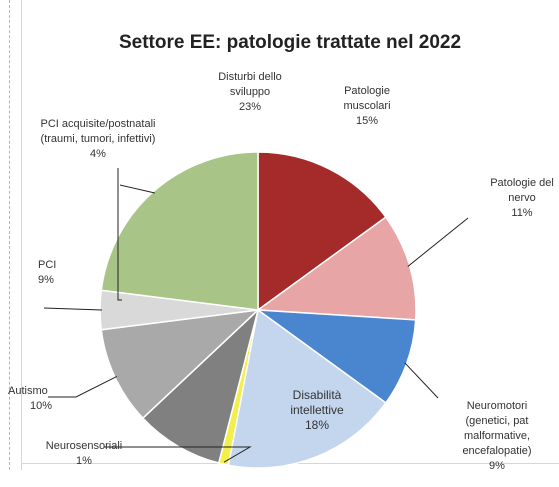 This screenshot has height=487, width=559. I want to click on slice-label-patologie-nervo: Patologie del nervo 11%, so click(522, 198).